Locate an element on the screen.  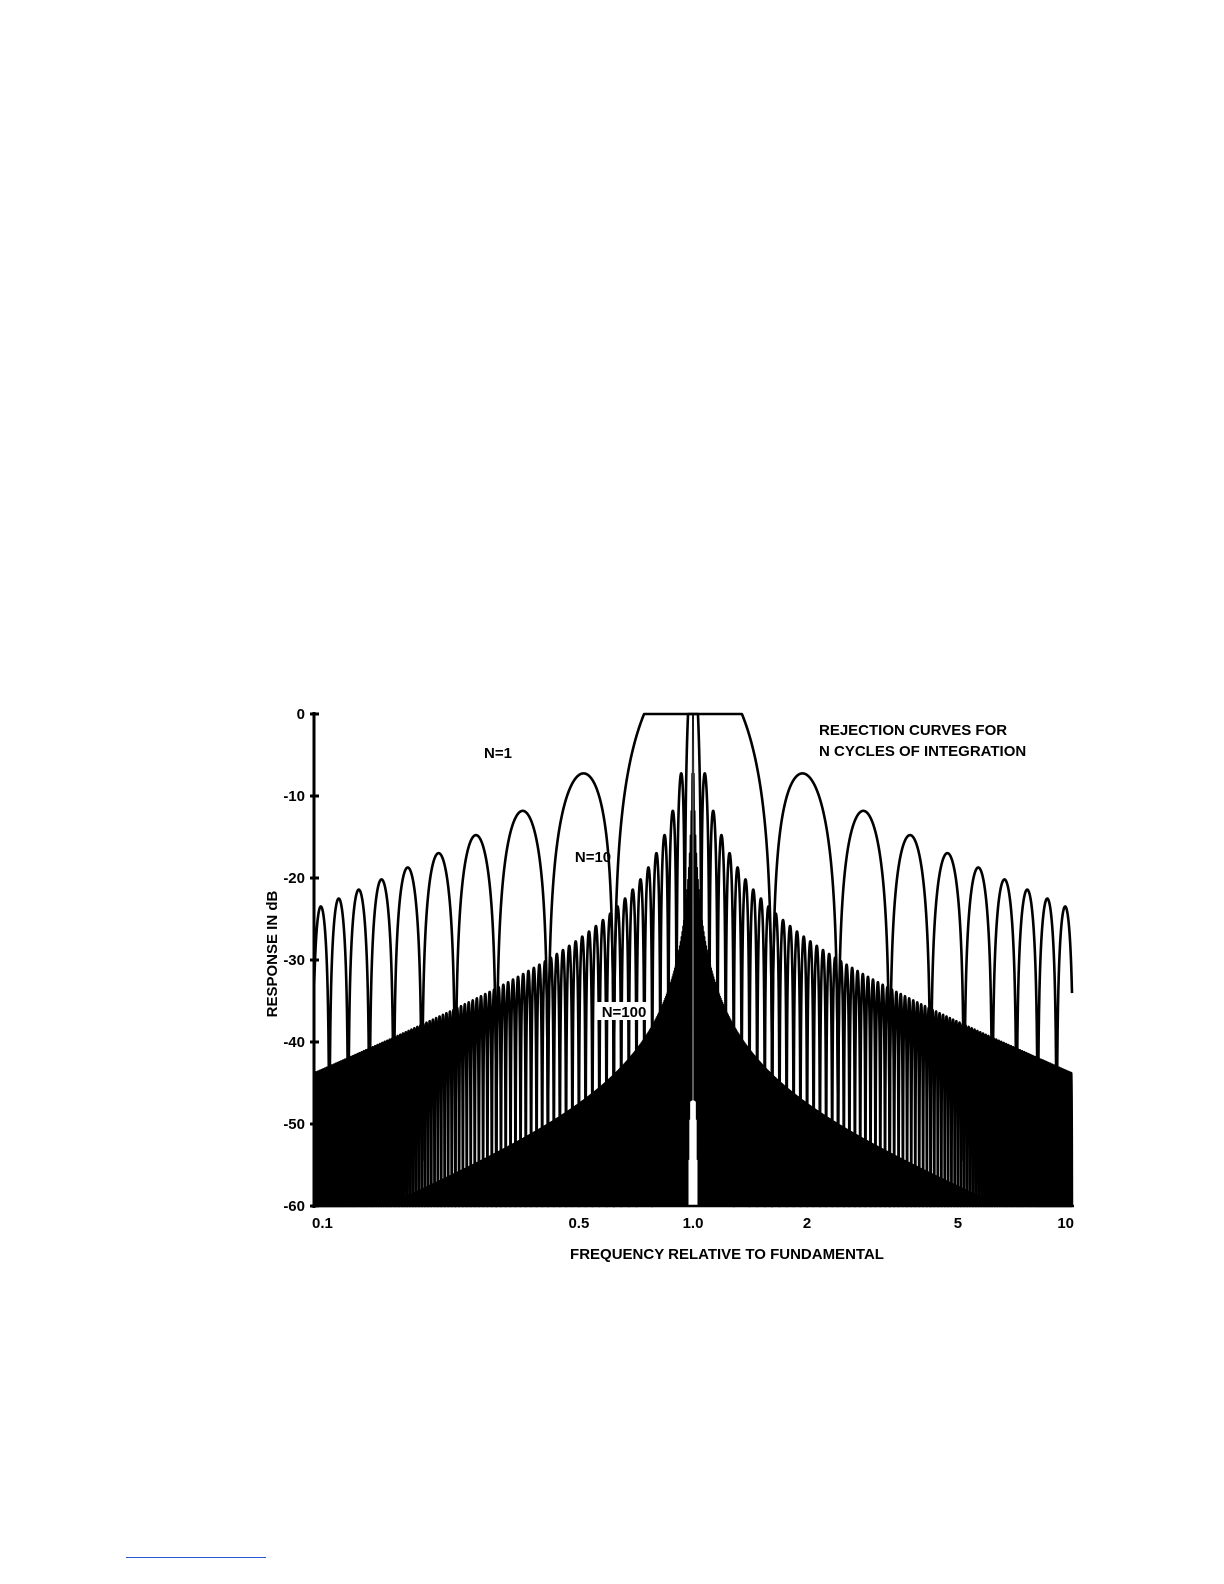
y-axis-ticks: 0 -10 -20 -30 -40 -50 -60 is located at coordinates (301, 960).